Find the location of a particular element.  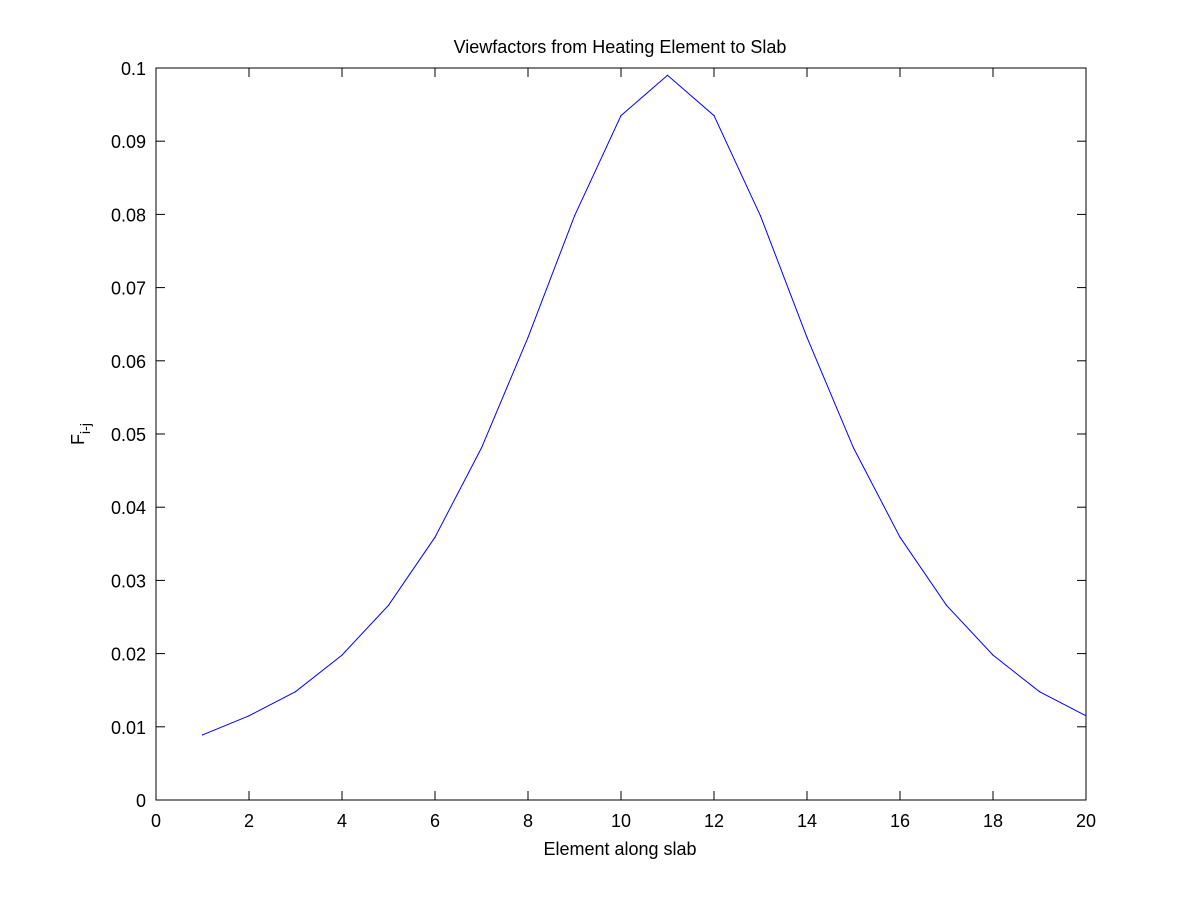

y-tick-label: 0.08 is located at coordinates (128, 215).